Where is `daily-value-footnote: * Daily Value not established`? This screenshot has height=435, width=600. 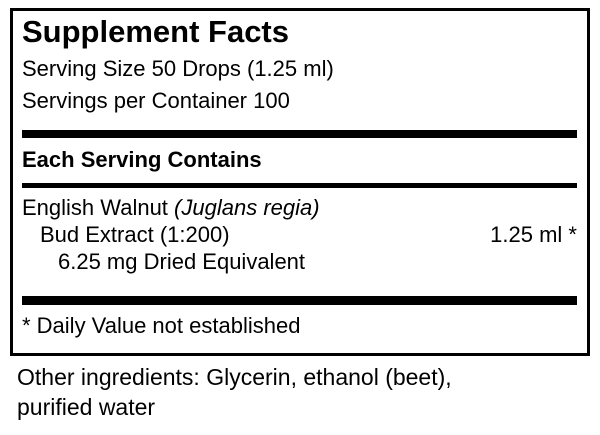 daily-value-footnote: * Daily Value not established is located at coordinates (161, 325).